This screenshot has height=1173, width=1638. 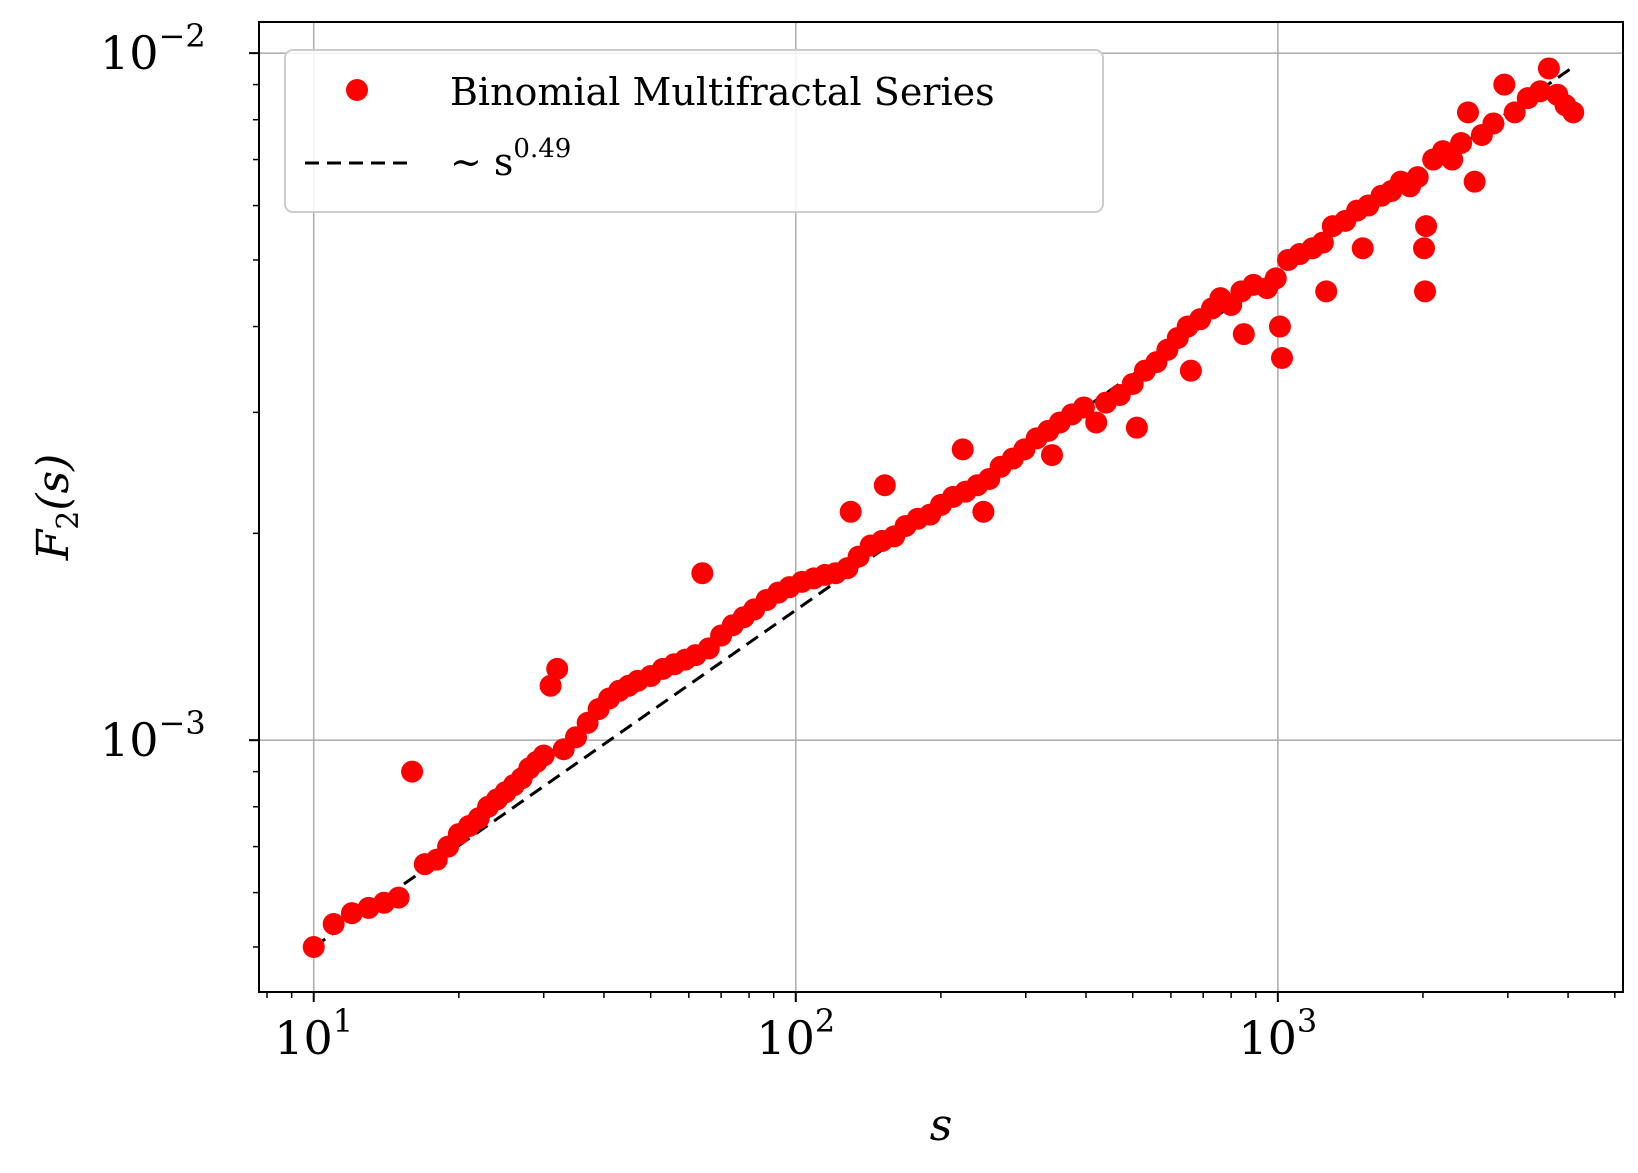 What do you see at coordinates (53, 482) in the screenshot?
I see `y-axis-label-rest: (s)` at bounding box center [53, 482].